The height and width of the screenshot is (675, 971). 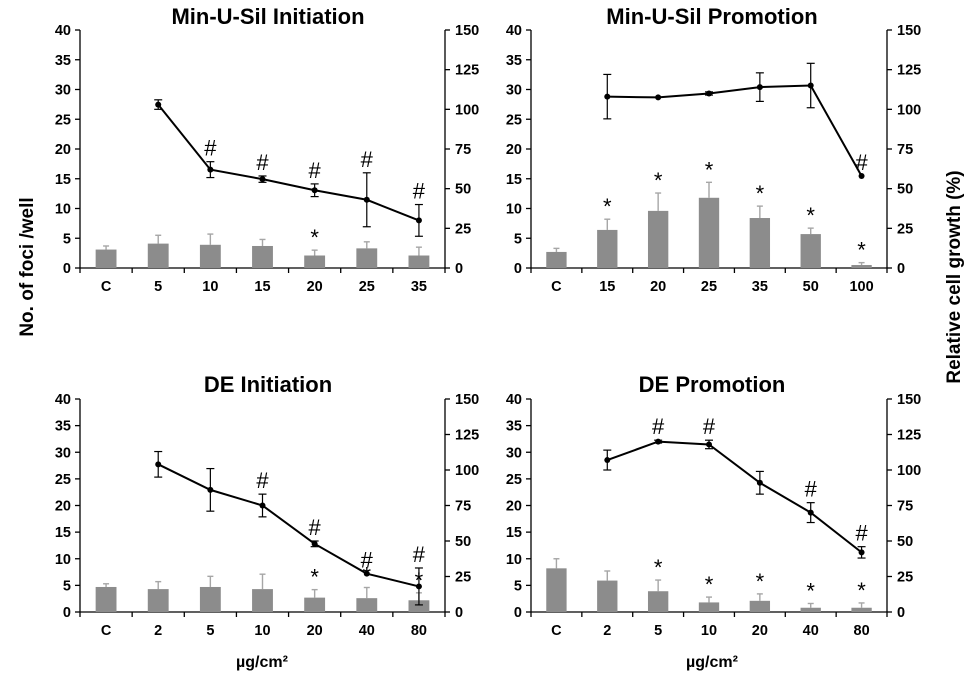 What do you see at coordinates (514, 560) in the screenshot?
I see `y-left-tick-label: 10` at bounding box center [514, 560].